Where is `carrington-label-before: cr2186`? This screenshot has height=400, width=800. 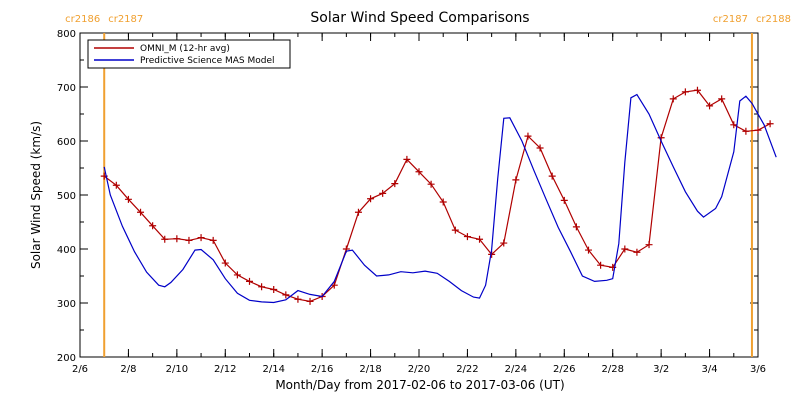 carrington-label-before: cr2186 is located at coordinates (82, 19).